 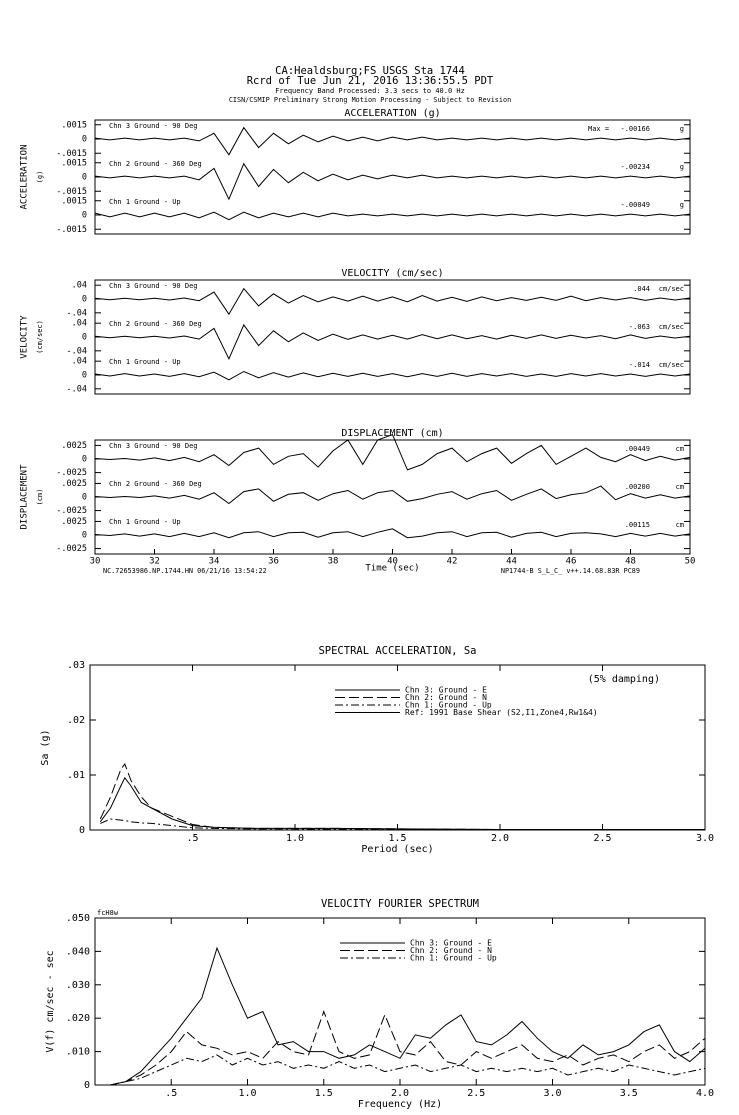 I want to click on y-tick-label: .0025, so click(x=74, y=446).